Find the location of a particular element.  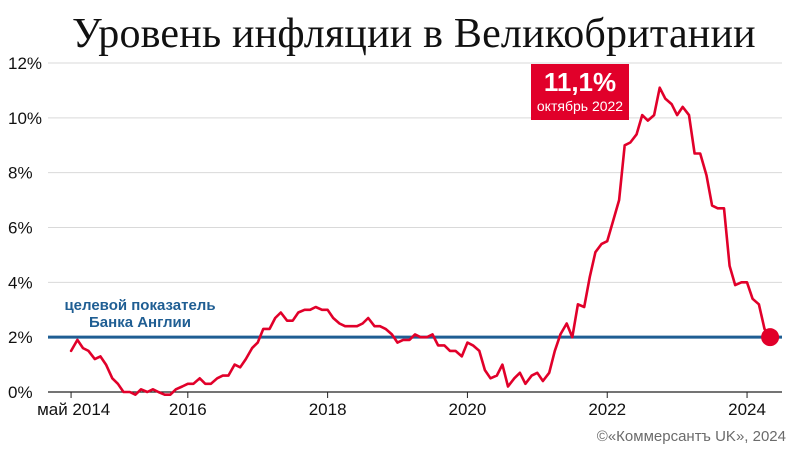

peak-annotation: 11,1% октябрь 2022 is located at coordinates (580, 92).